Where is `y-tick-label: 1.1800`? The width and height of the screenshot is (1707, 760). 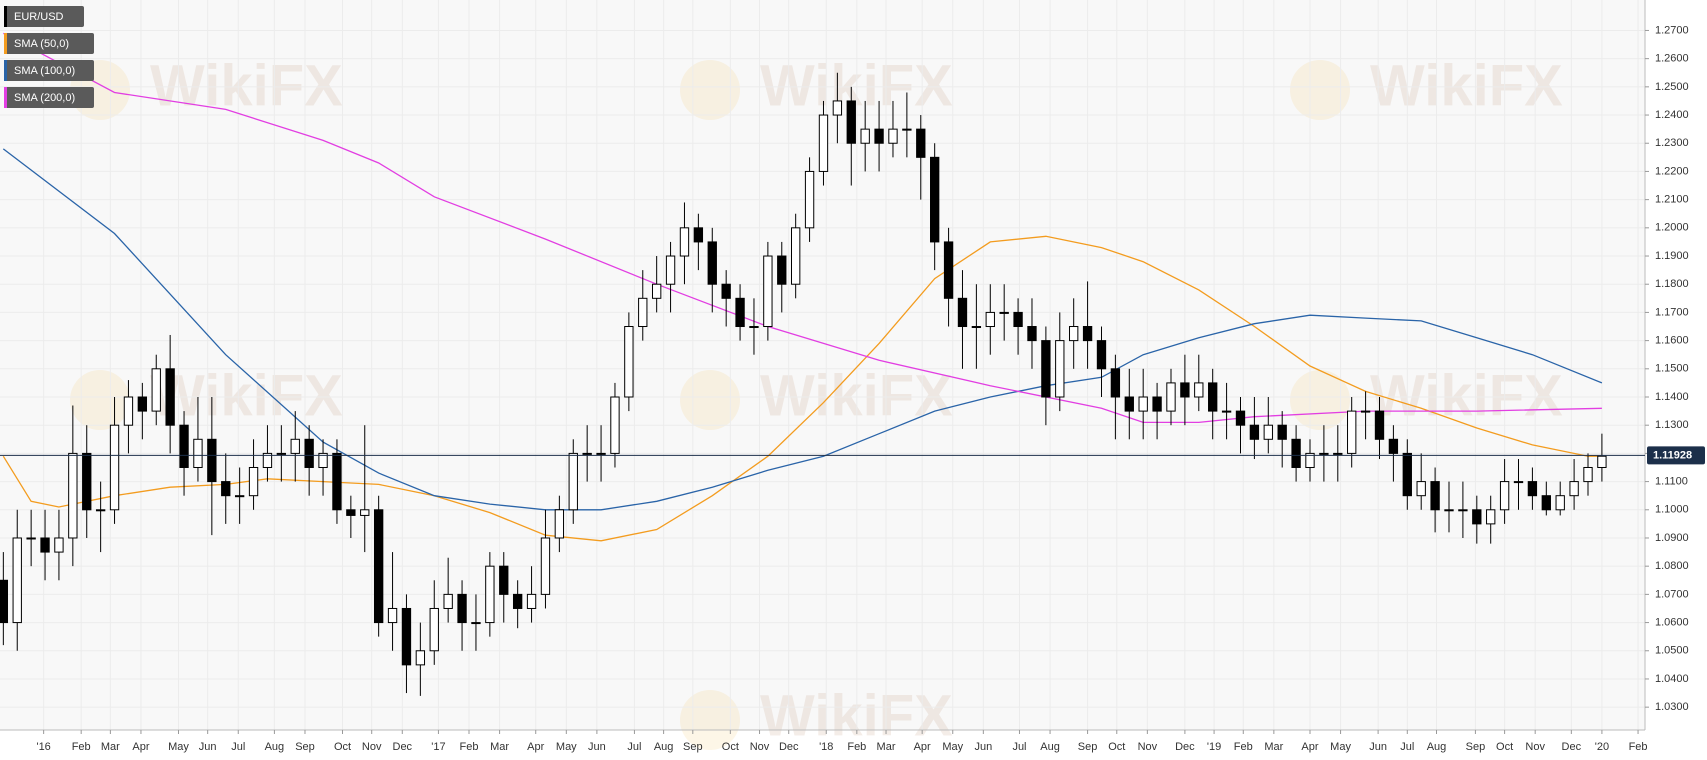
y-tick-label: 1.1800 is located at coordinates (1672, 284).